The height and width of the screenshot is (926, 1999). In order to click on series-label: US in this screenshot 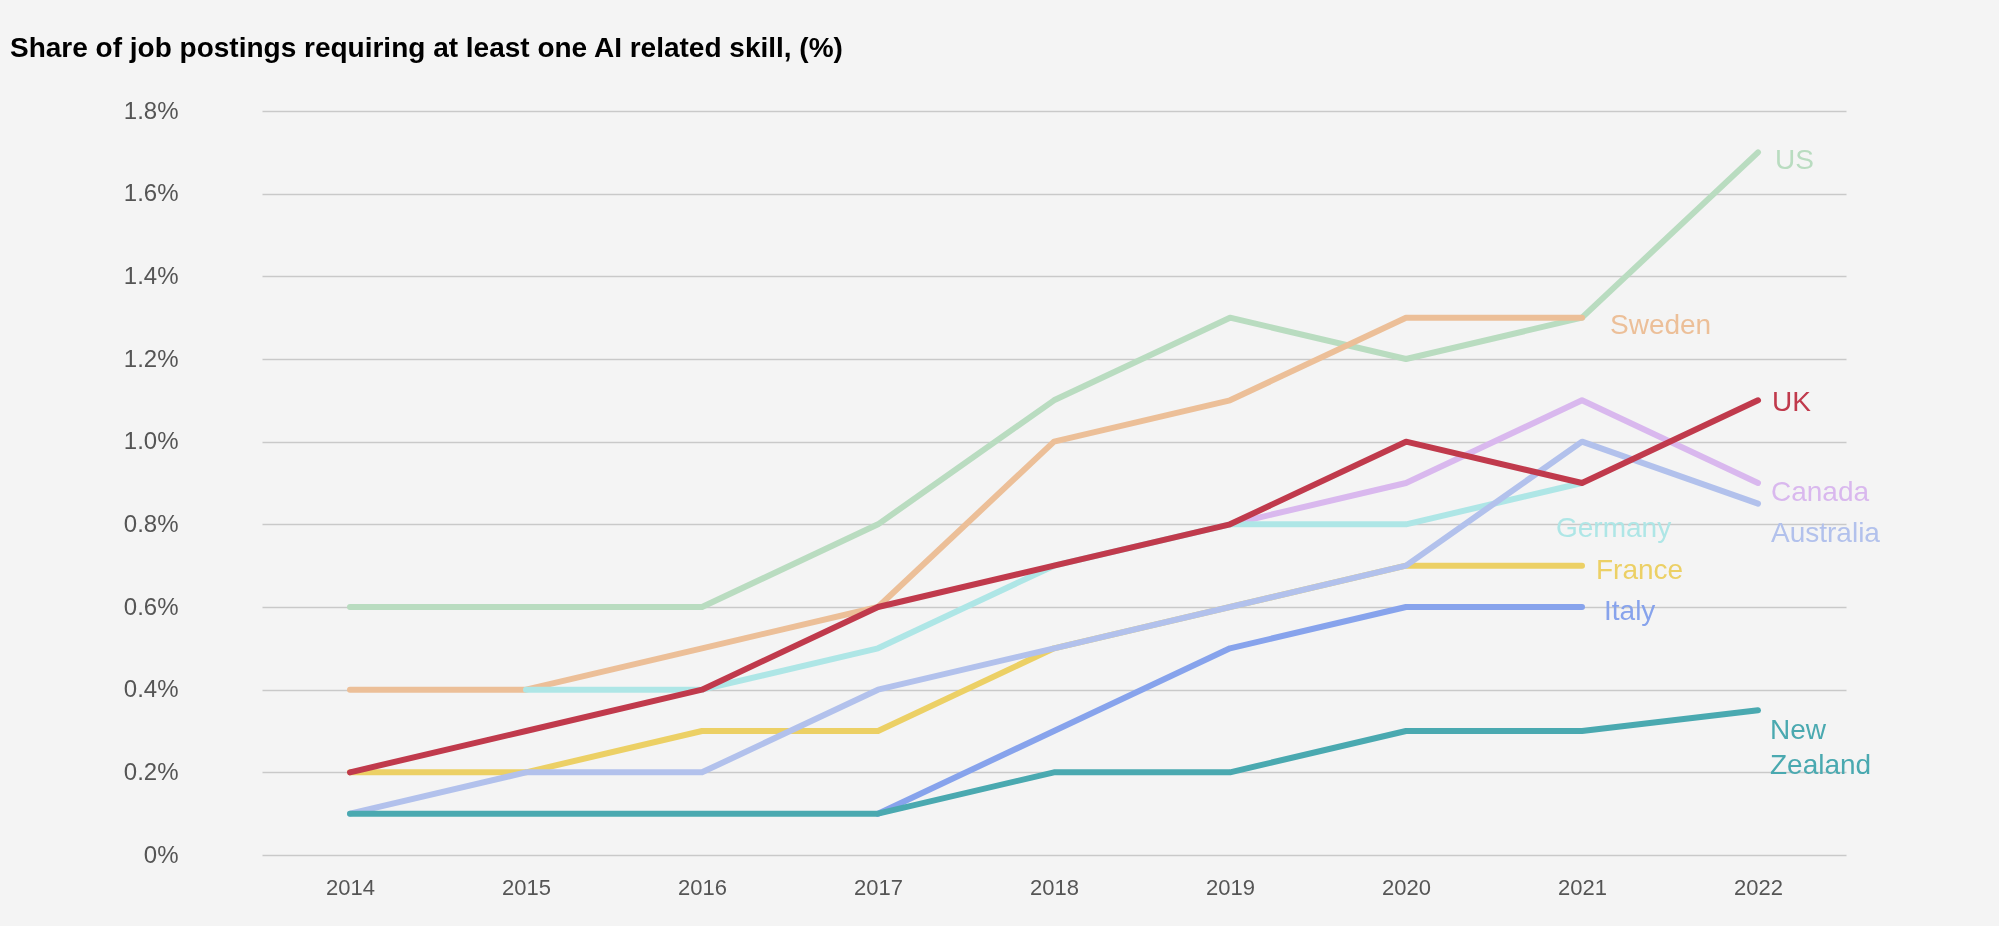, I will do `click(1794, 160)`.